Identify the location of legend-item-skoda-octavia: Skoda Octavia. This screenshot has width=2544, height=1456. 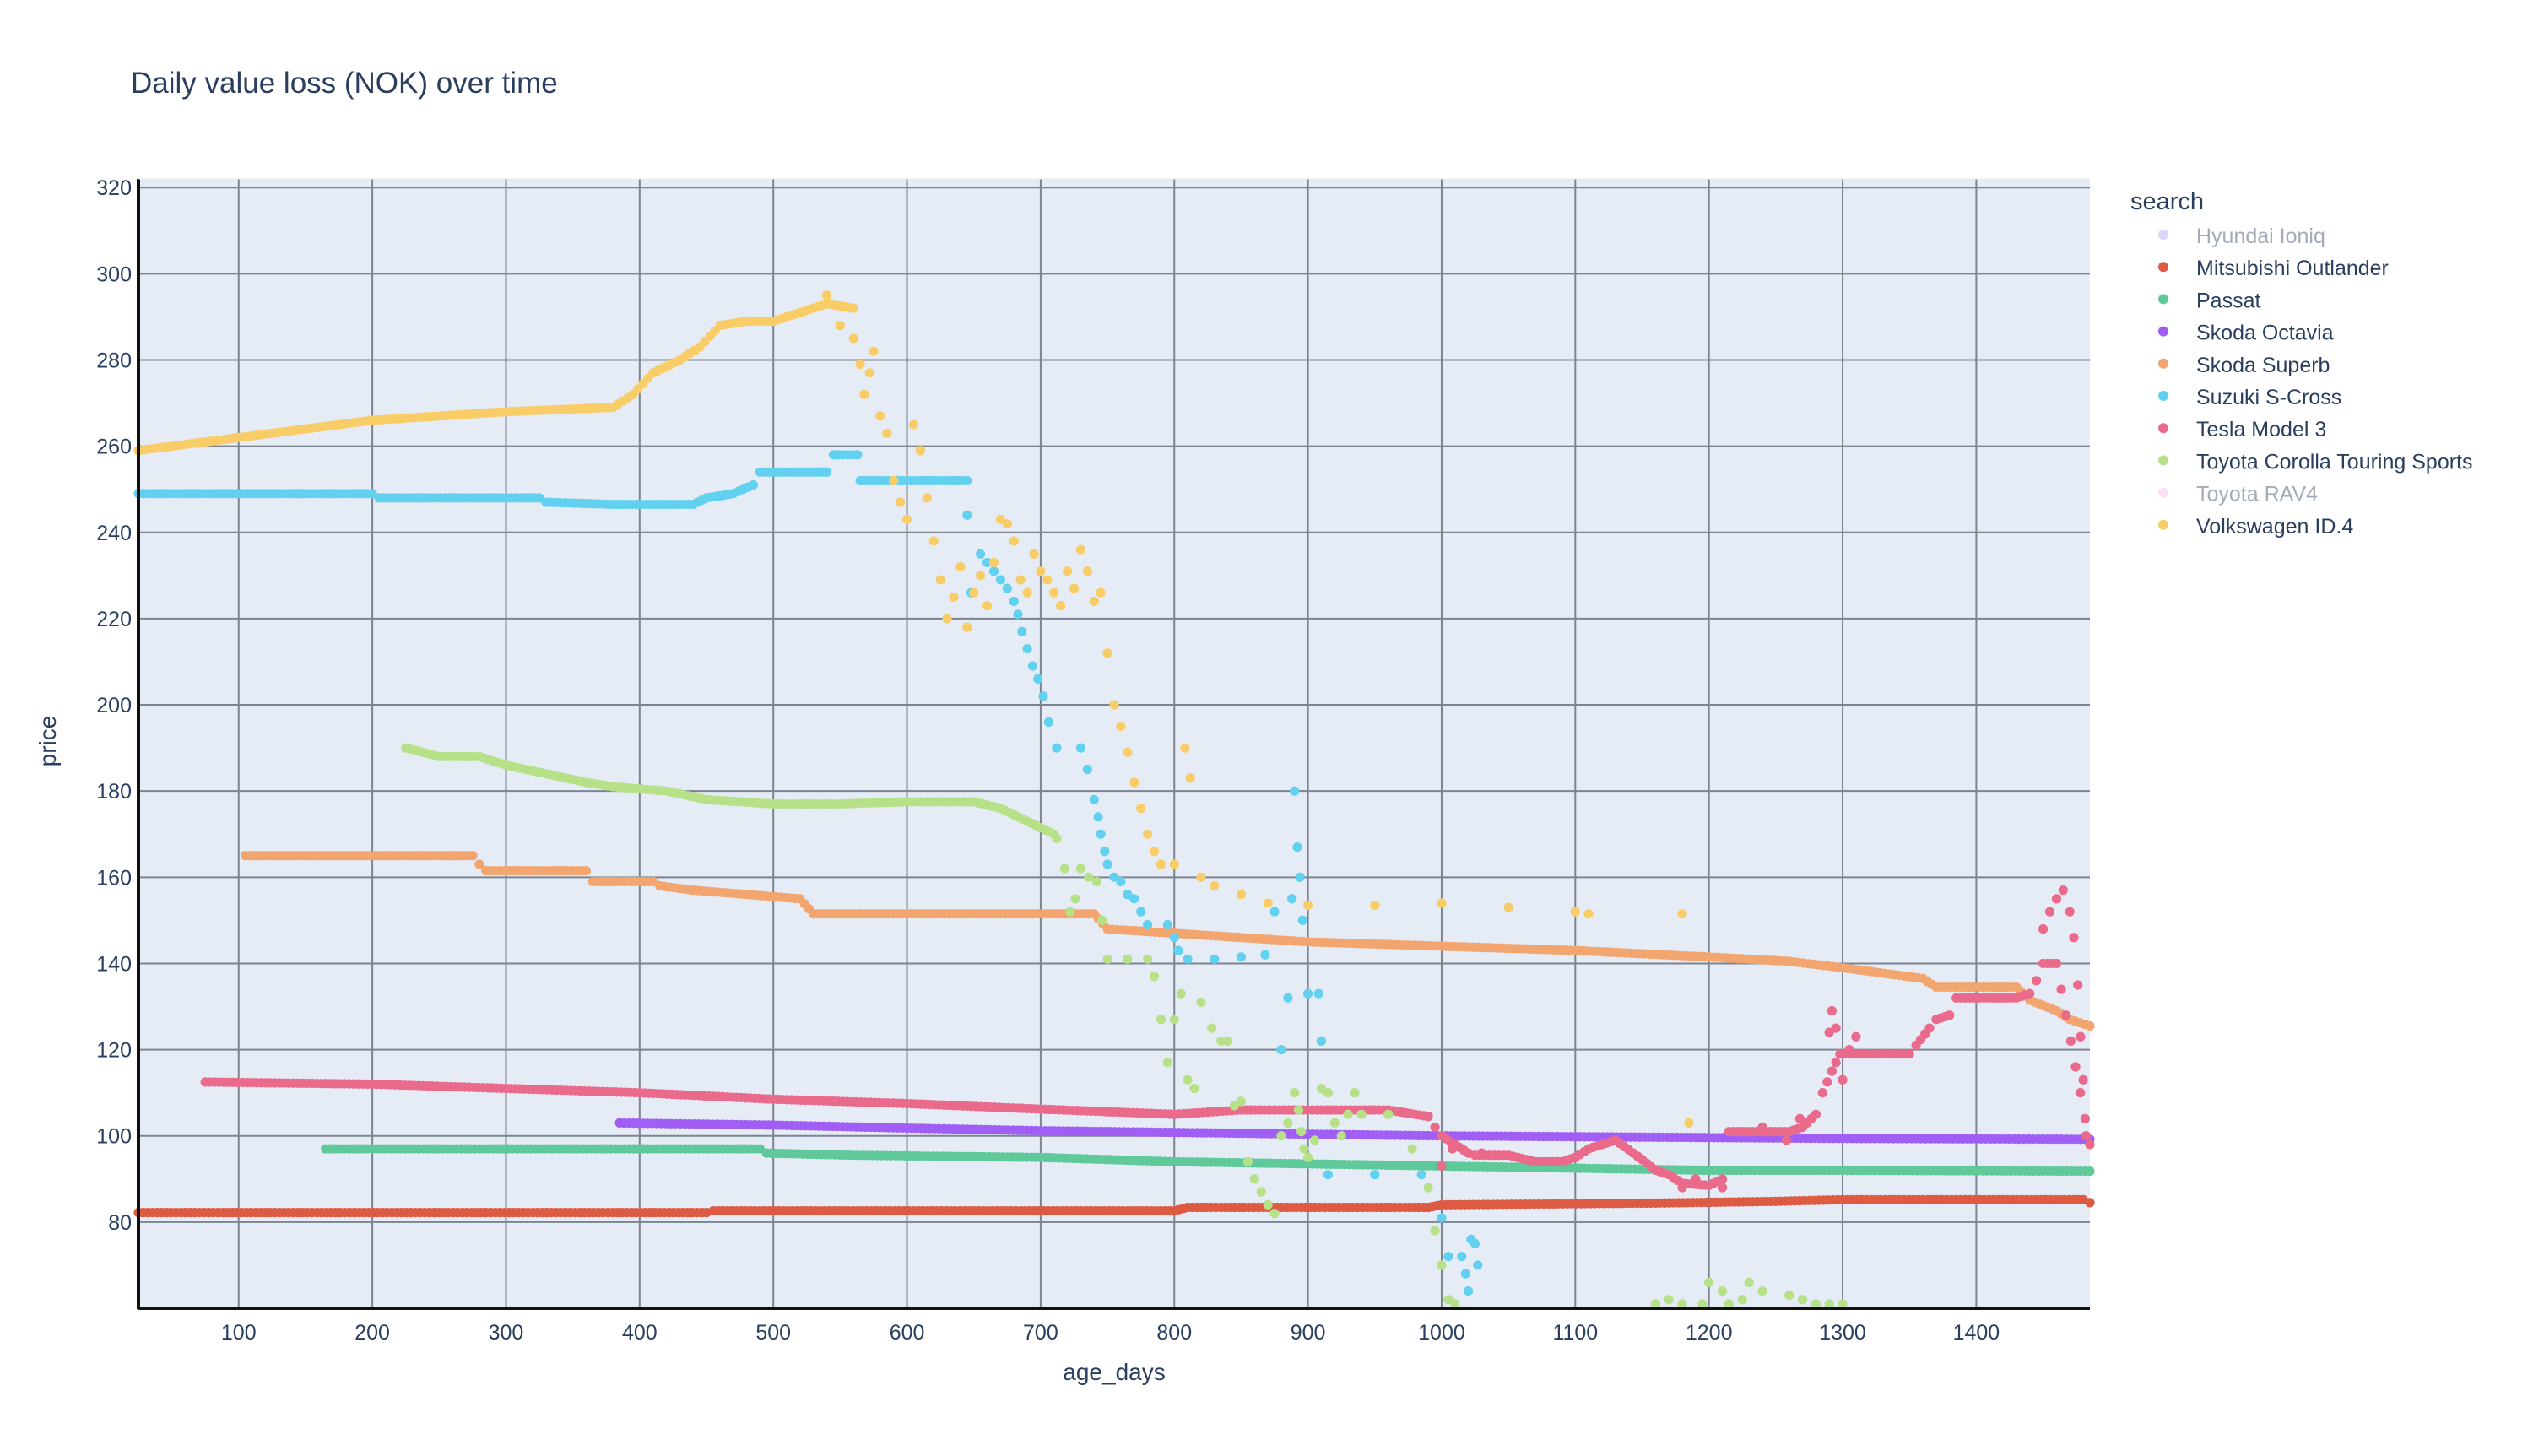
(2246, 333).